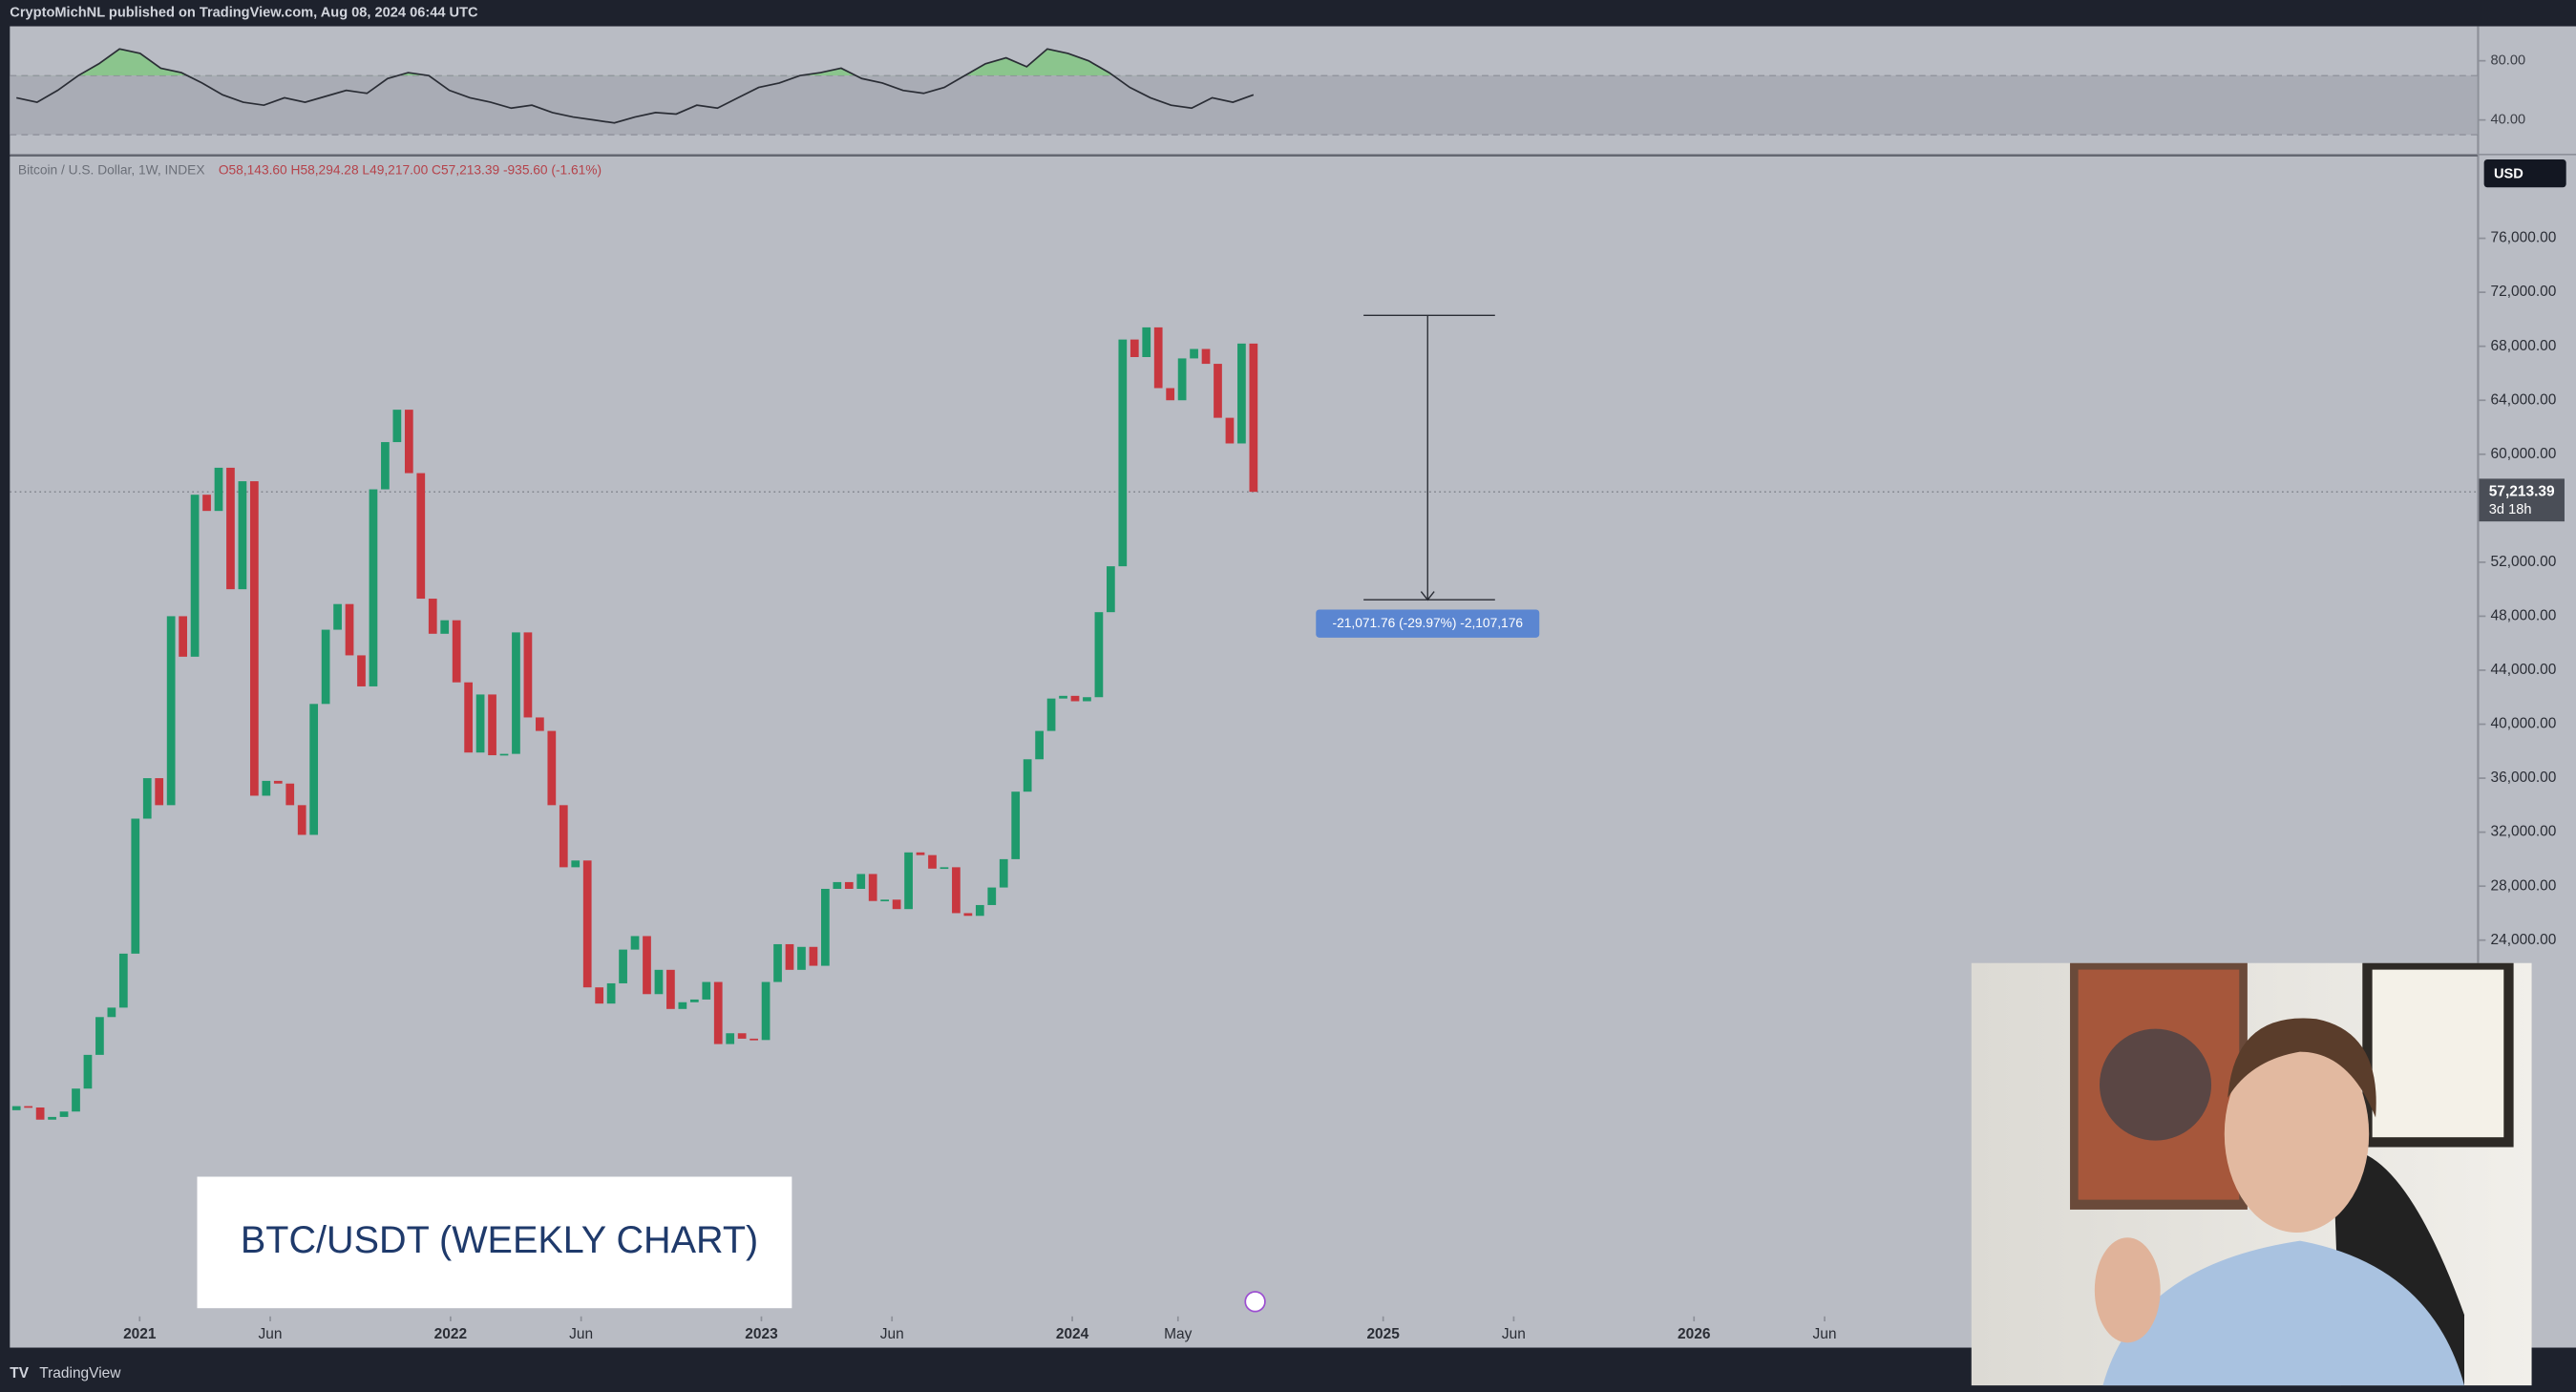 The image size is (2576, 1392). I want to click on webcam, so click(2251, 1174).